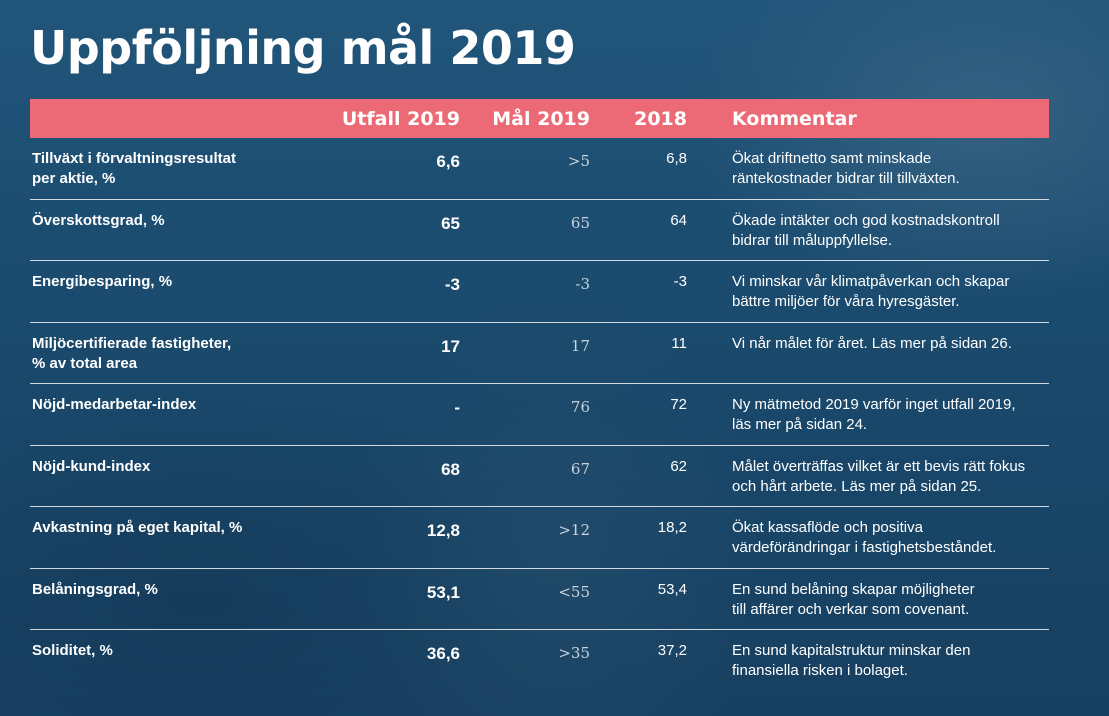 The image size is (1109, 716). I want to click on row-label-line: Avkastning på eget kapital, %, so click(137, 527).